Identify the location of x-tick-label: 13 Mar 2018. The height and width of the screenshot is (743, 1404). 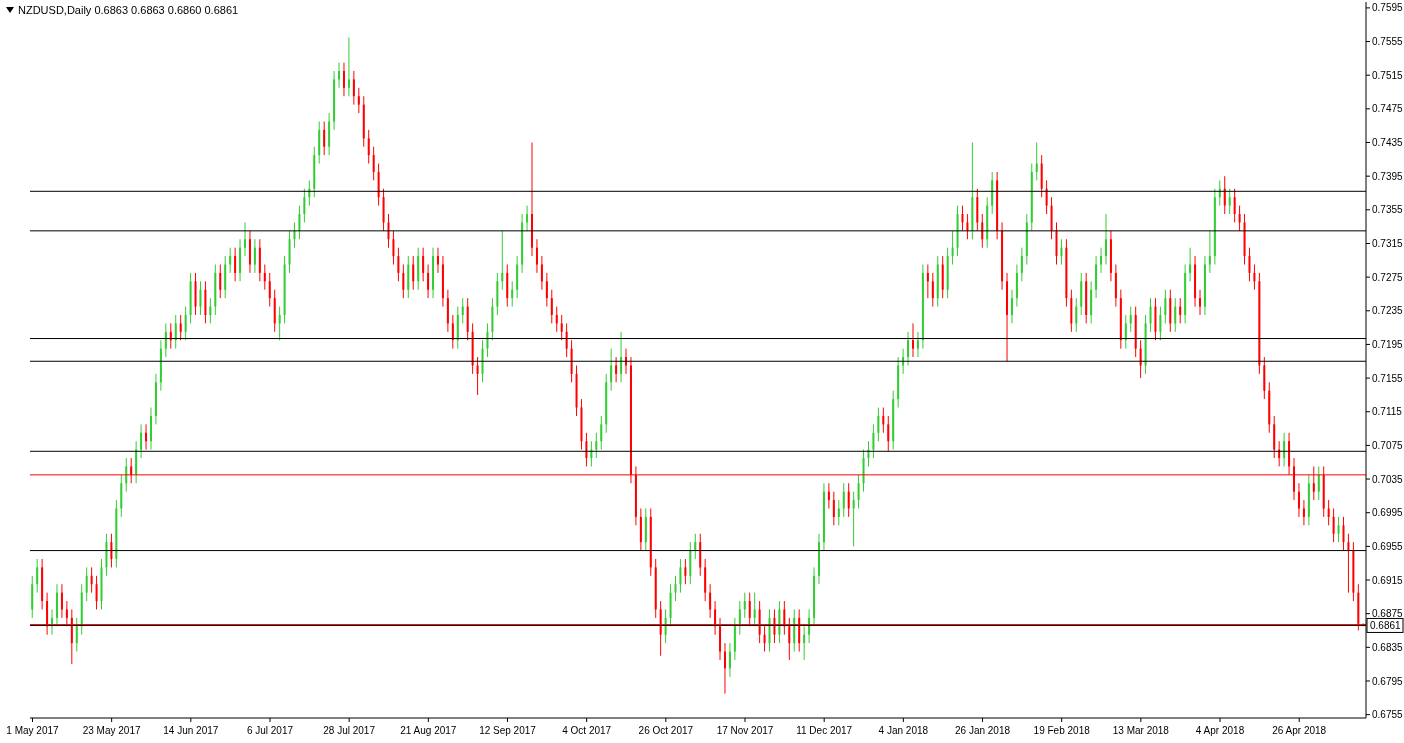
(1141, 730).